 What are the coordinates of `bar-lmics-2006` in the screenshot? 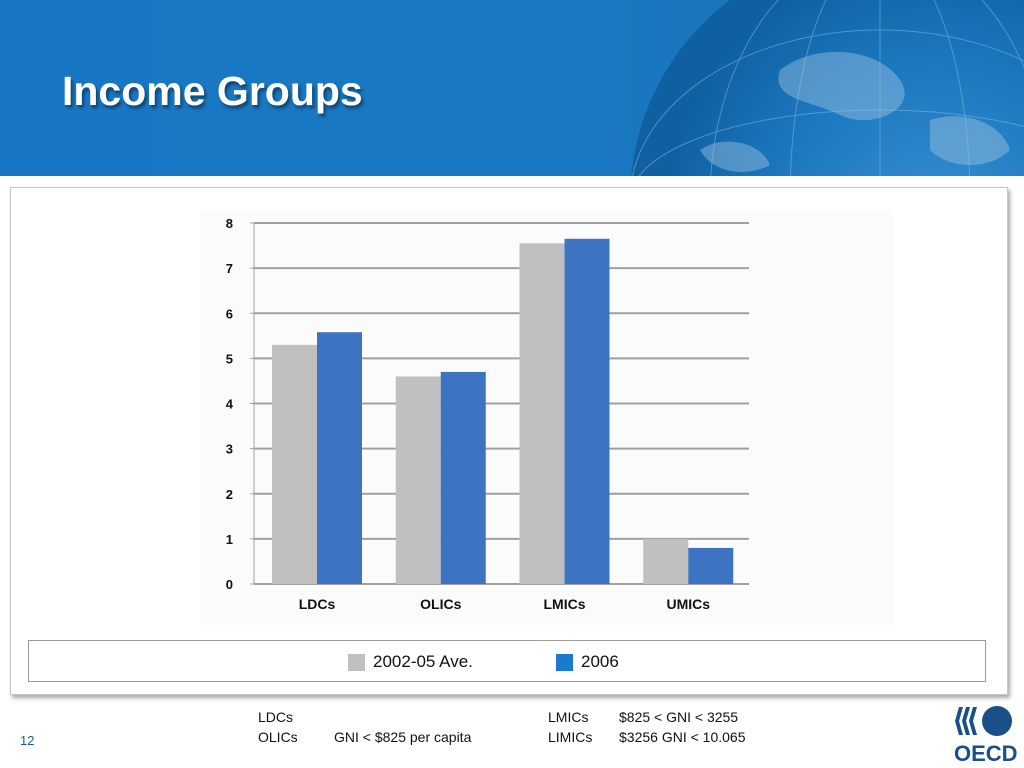 It's located at (587, 411).